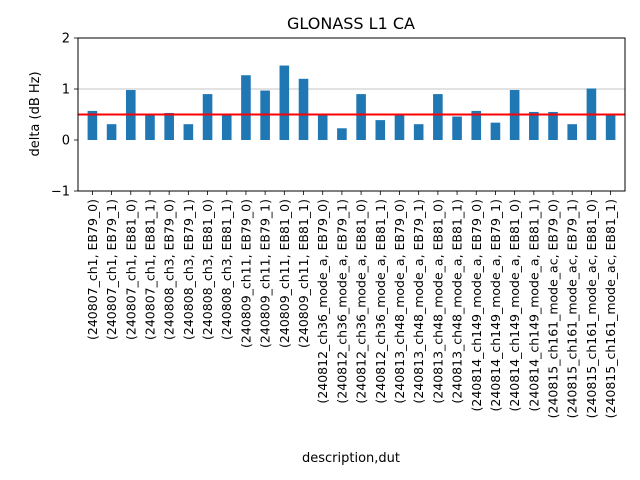 This screenshot has width=640, height=480. Describe the element at coordinates (380, 301) in the screenshot. I see `x-tick-label: (240812_ch36_mode_a, EB81_1)` at that location.